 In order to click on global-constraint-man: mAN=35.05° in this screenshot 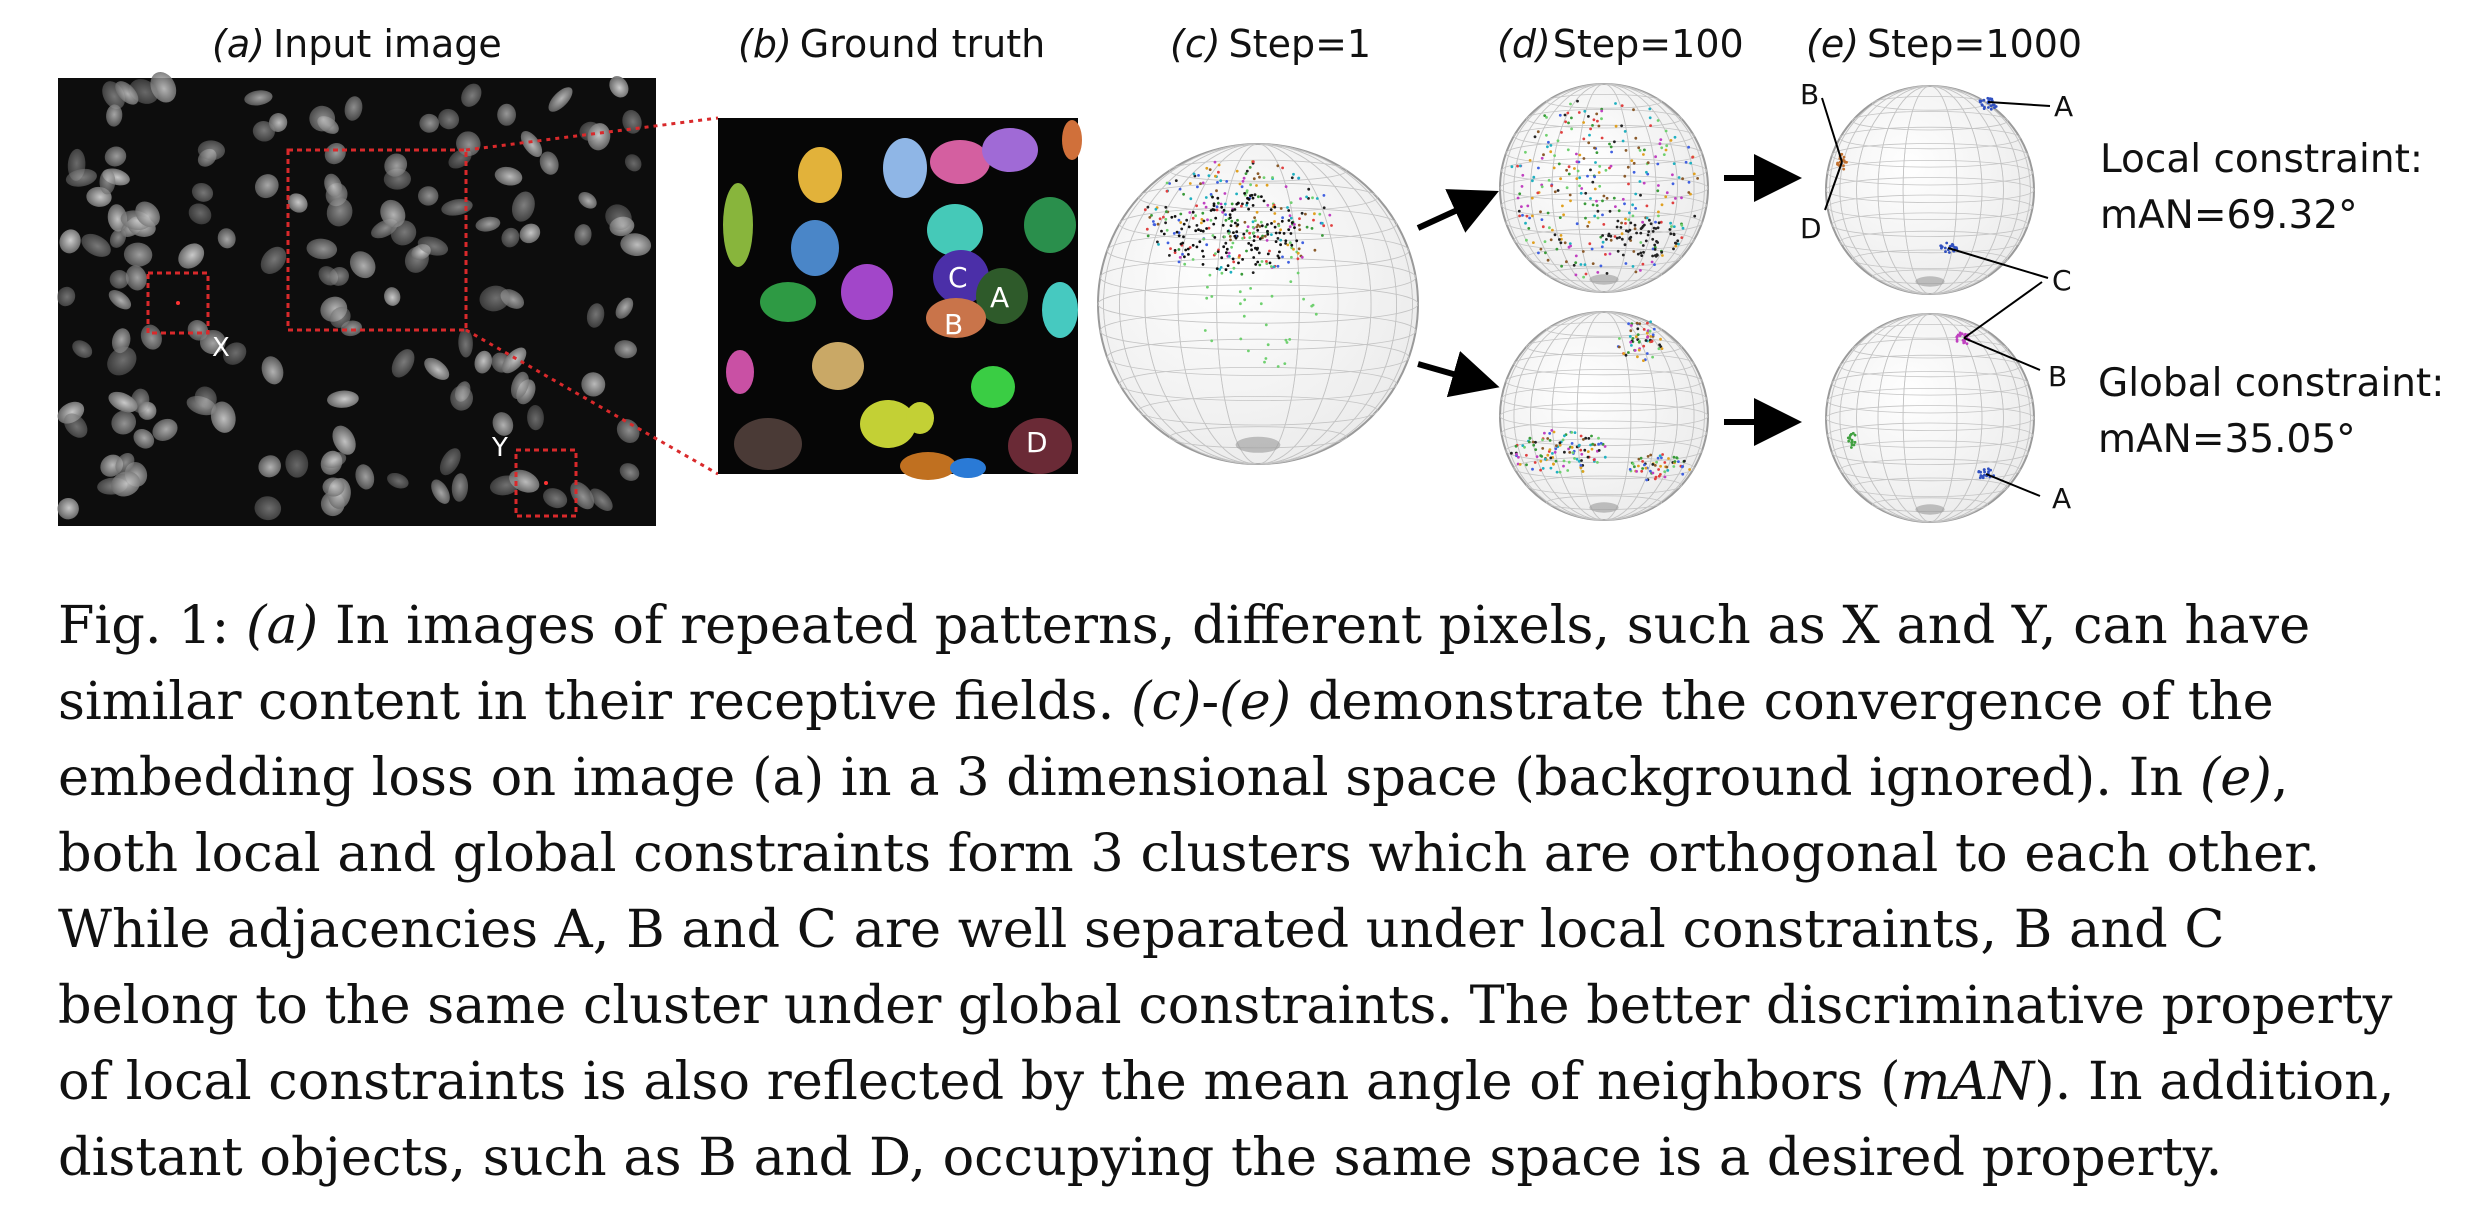, I will do `click(2227, 439)`.